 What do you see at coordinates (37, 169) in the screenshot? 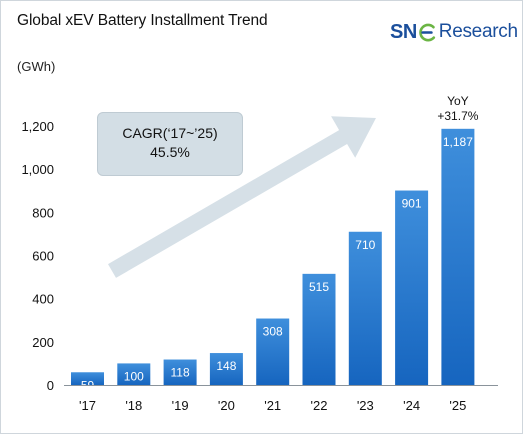
I see `y-tick-label: 1,000` at bounding box center [37, 169].